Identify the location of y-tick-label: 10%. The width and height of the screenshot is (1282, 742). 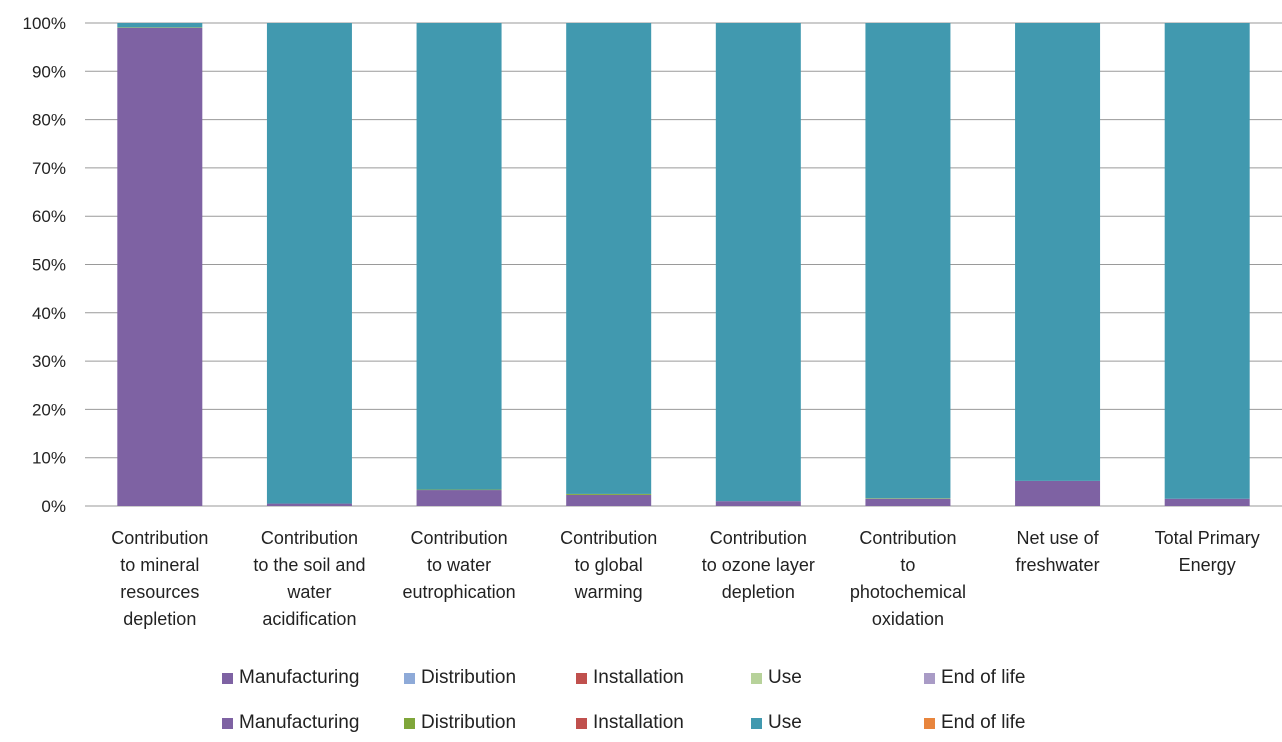
(49, 458).